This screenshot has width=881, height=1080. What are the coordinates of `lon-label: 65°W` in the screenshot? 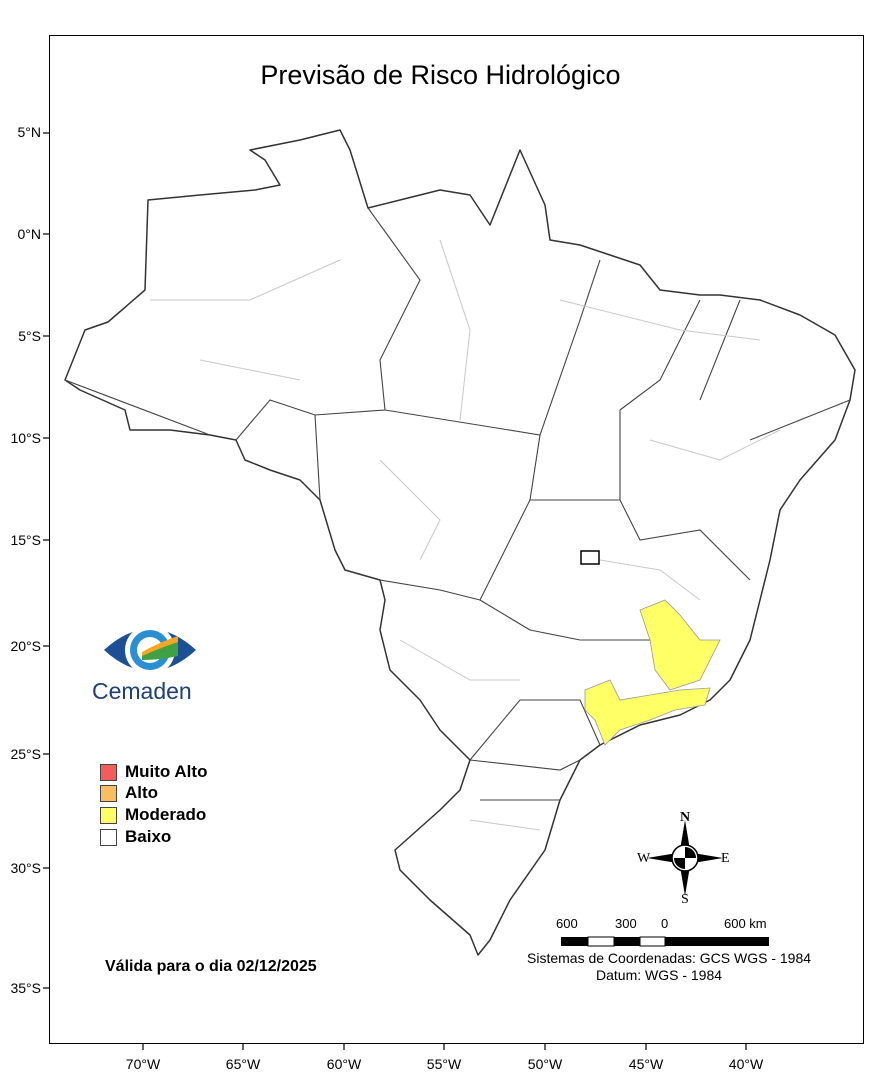 It's located at (243, 1064).